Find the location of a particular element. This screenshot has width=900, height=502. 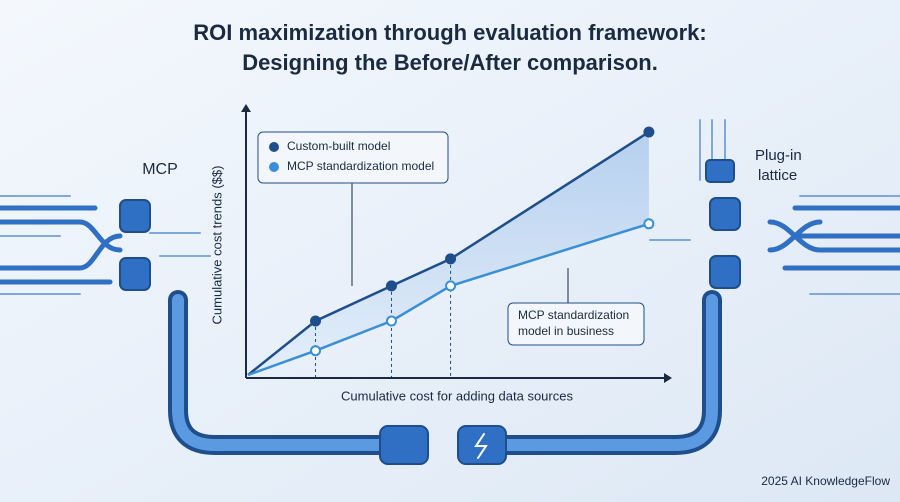

right-label: lattice is located at coordinates (777, 175).